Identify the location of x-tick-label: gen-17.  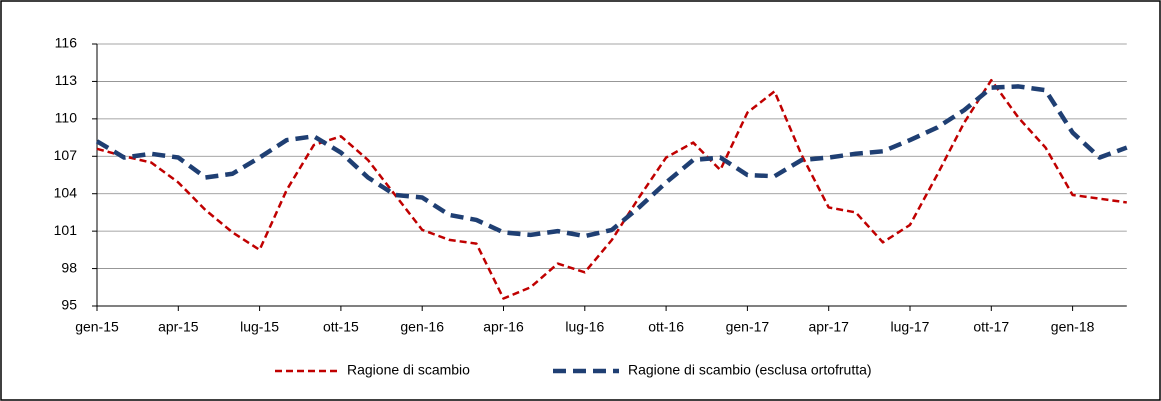
(748, 327).